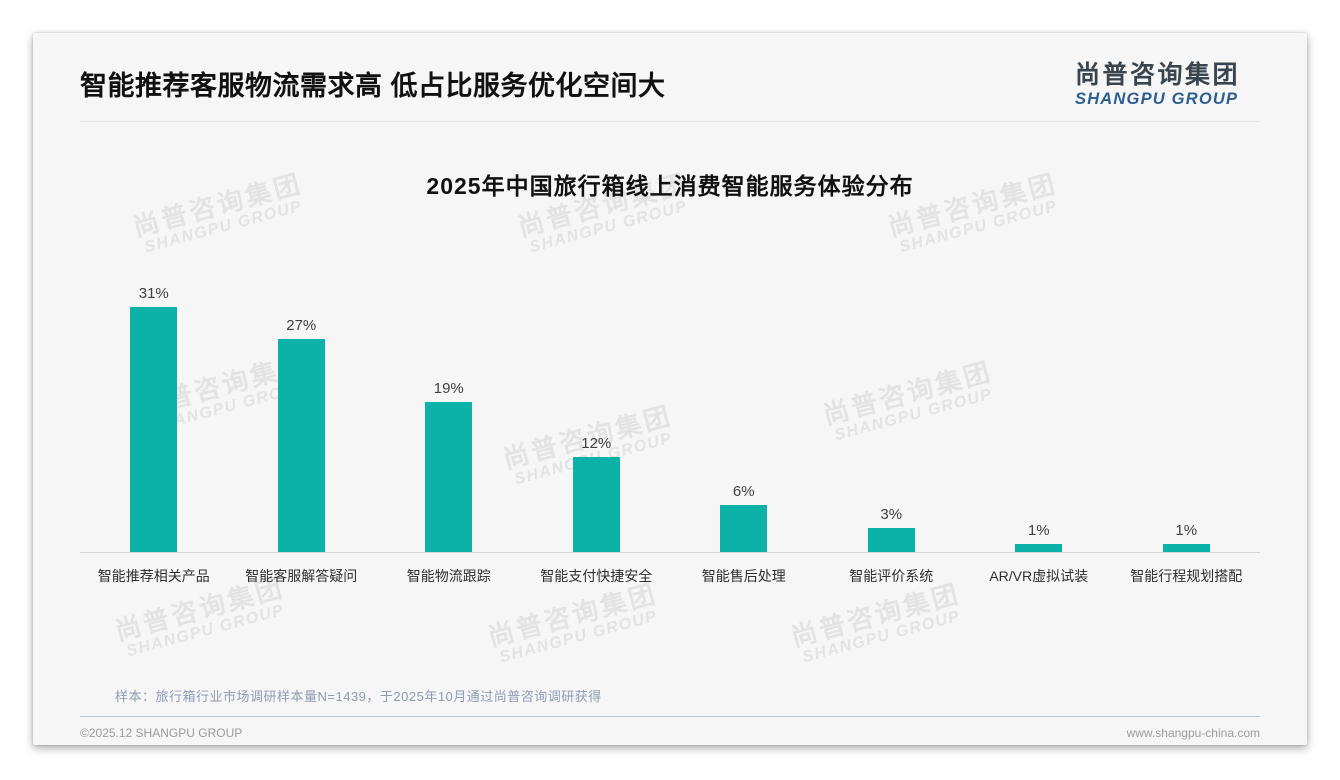 Image resolution: width=1340 pixels, height=780 pixels. I want to click on bar-slot: 19%, so click(449, 466).